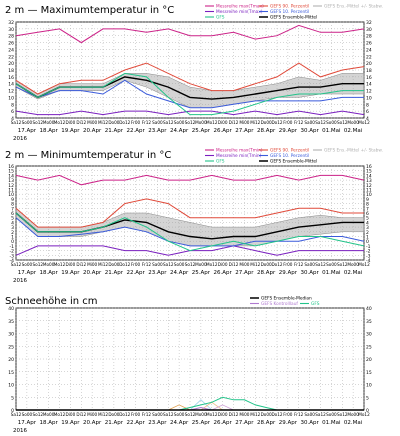 The image size is (400, 436). What do you see at coordinates (369, 176) in the screenshot?
I see `y-tick-label-right: 14` at bounding box center [369, 176].